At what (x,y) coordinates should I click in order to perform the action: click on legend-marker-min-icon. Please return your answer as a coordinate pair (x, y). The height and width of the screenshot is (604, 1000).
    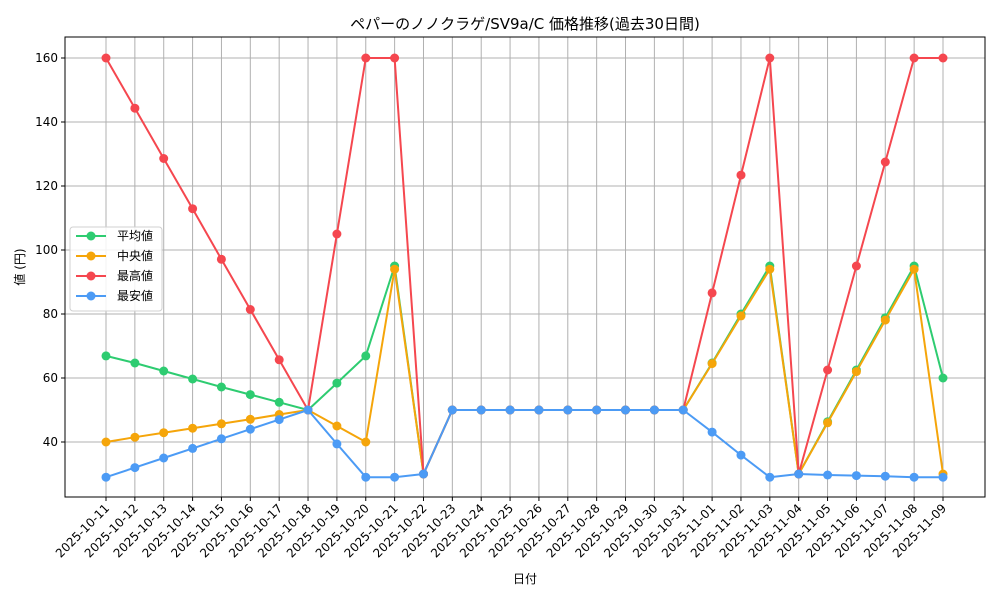
    Looking at the image, I should click on (91, 296).